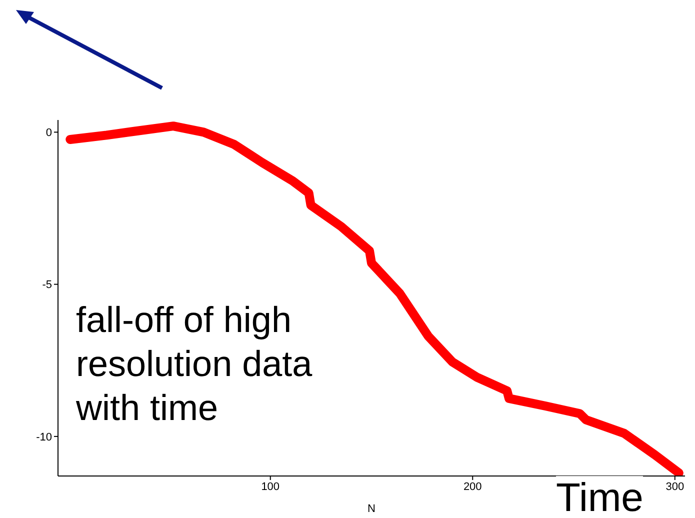 This screenshot has height=518, width=695. What do you see at coordinates (44, 437) in the screenshot?
I see `y-tick-label: -10` at bounding box center [44, 437].